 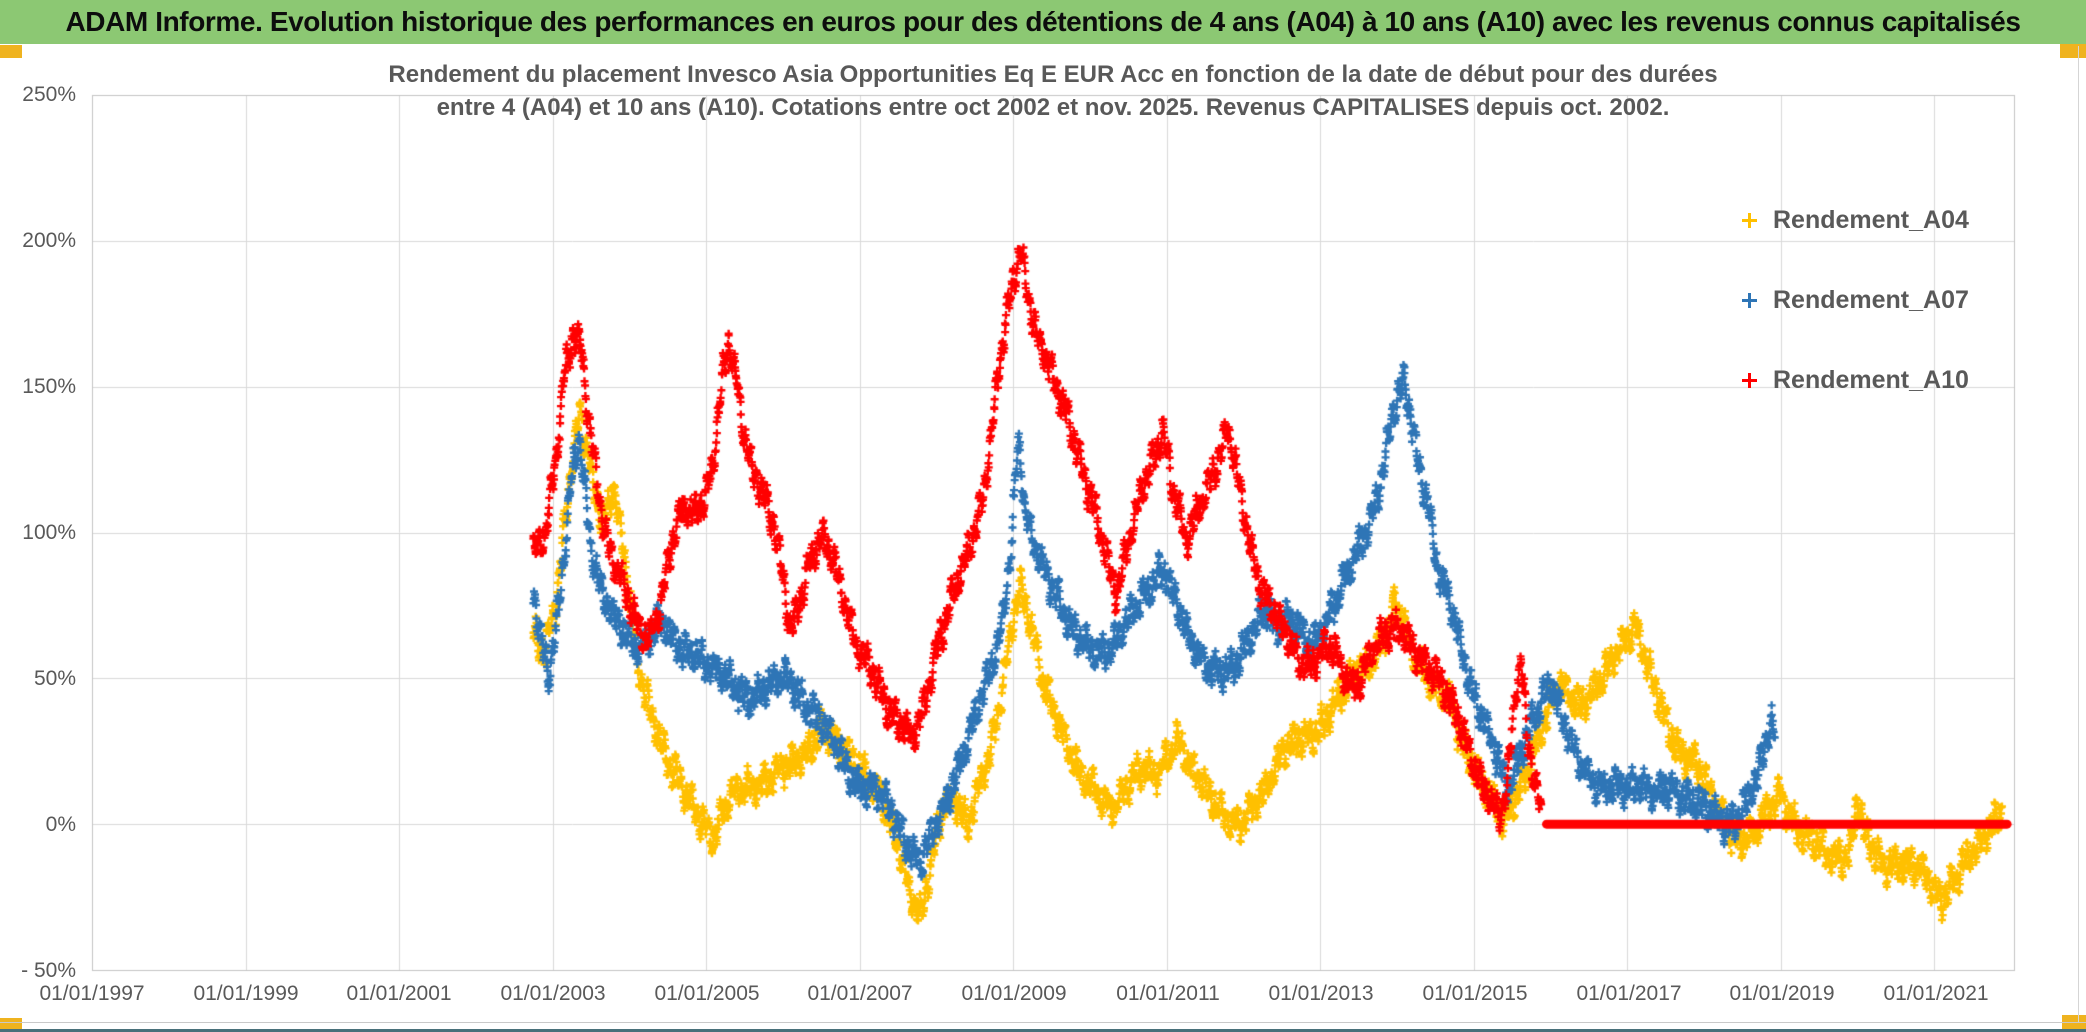 What do you see at coordinates (48, 970) in the screenshot?
I see `y-axis-tick-label: - 50%` at bounding box center [48, 970].